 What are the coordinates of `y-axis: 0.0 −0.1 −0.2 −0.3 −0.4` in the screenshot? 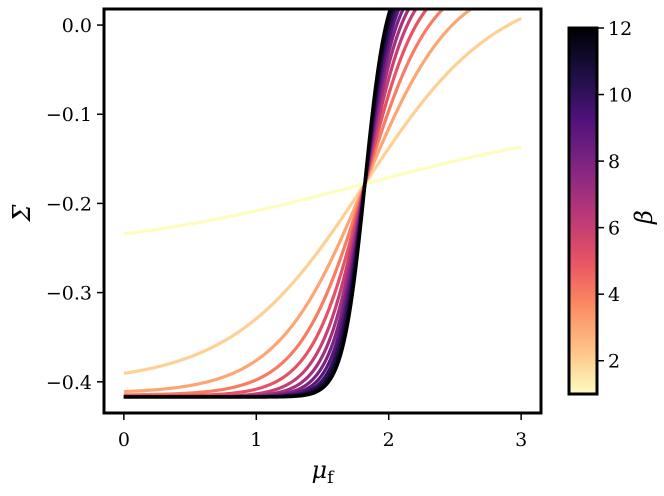 It's located at (75, 204).